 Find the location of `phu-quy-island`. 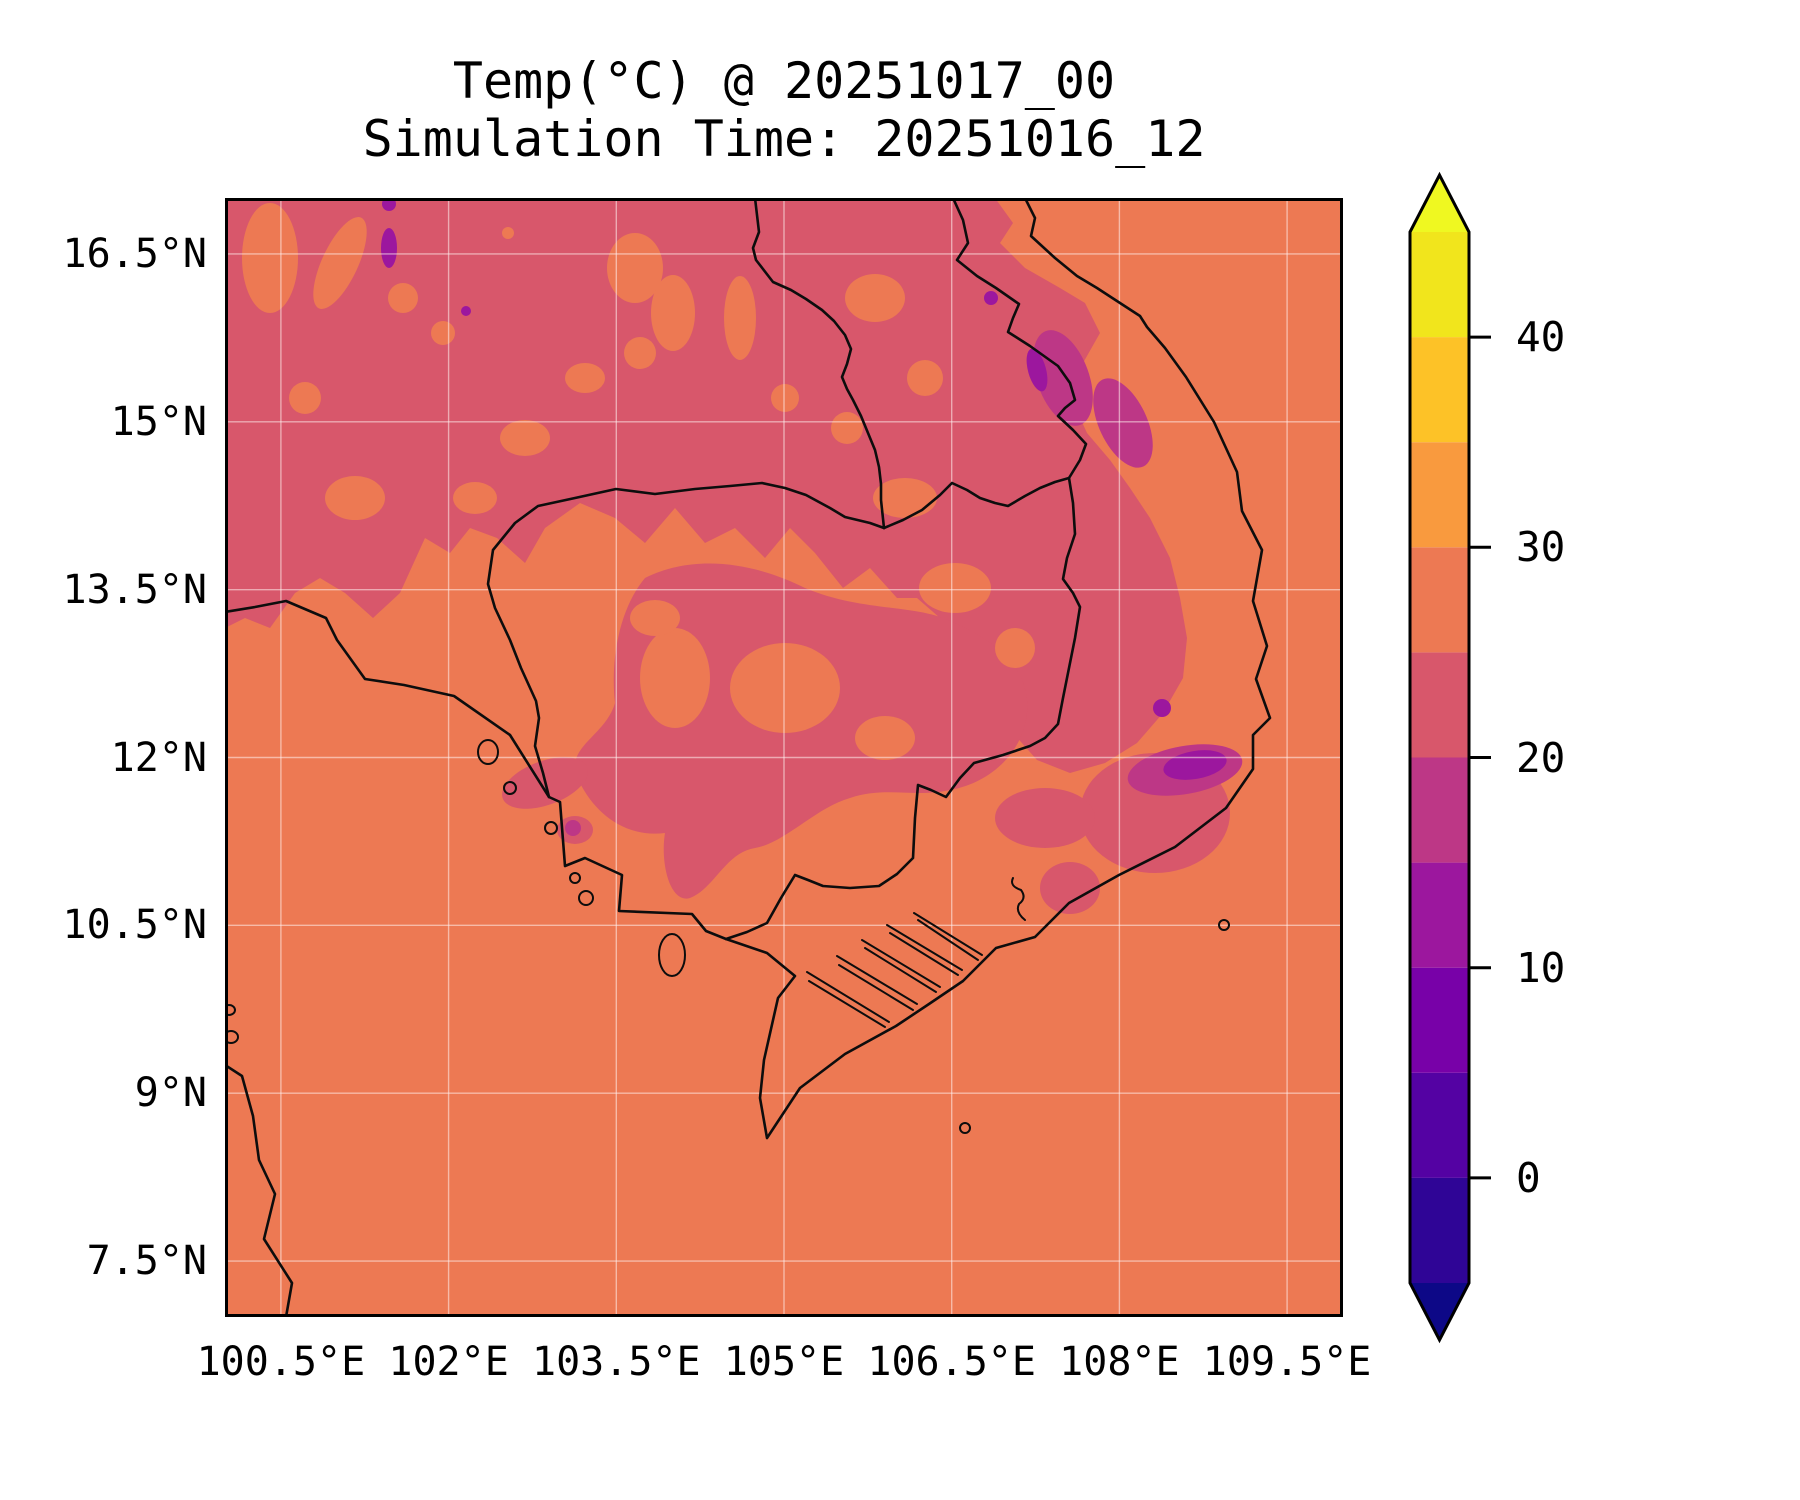

phu-quy-island is located at coordinates (1224, 925).